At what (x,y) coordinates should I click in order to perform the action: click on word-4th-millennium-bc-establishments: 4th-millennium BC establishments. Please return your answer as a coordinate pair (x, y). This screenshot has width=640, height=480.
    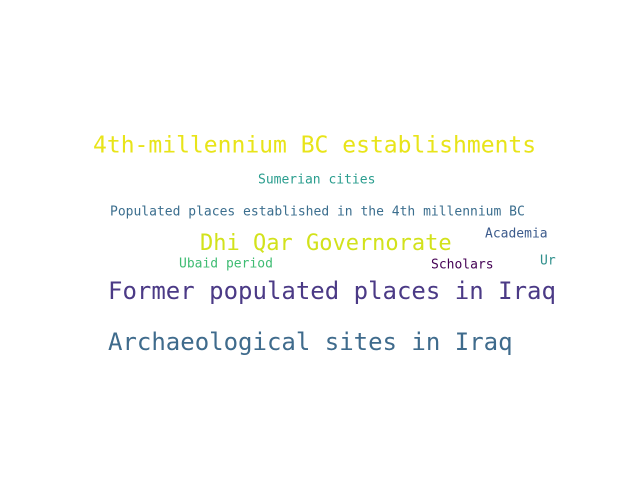
    Looking at the image, I should click on (315, 145).